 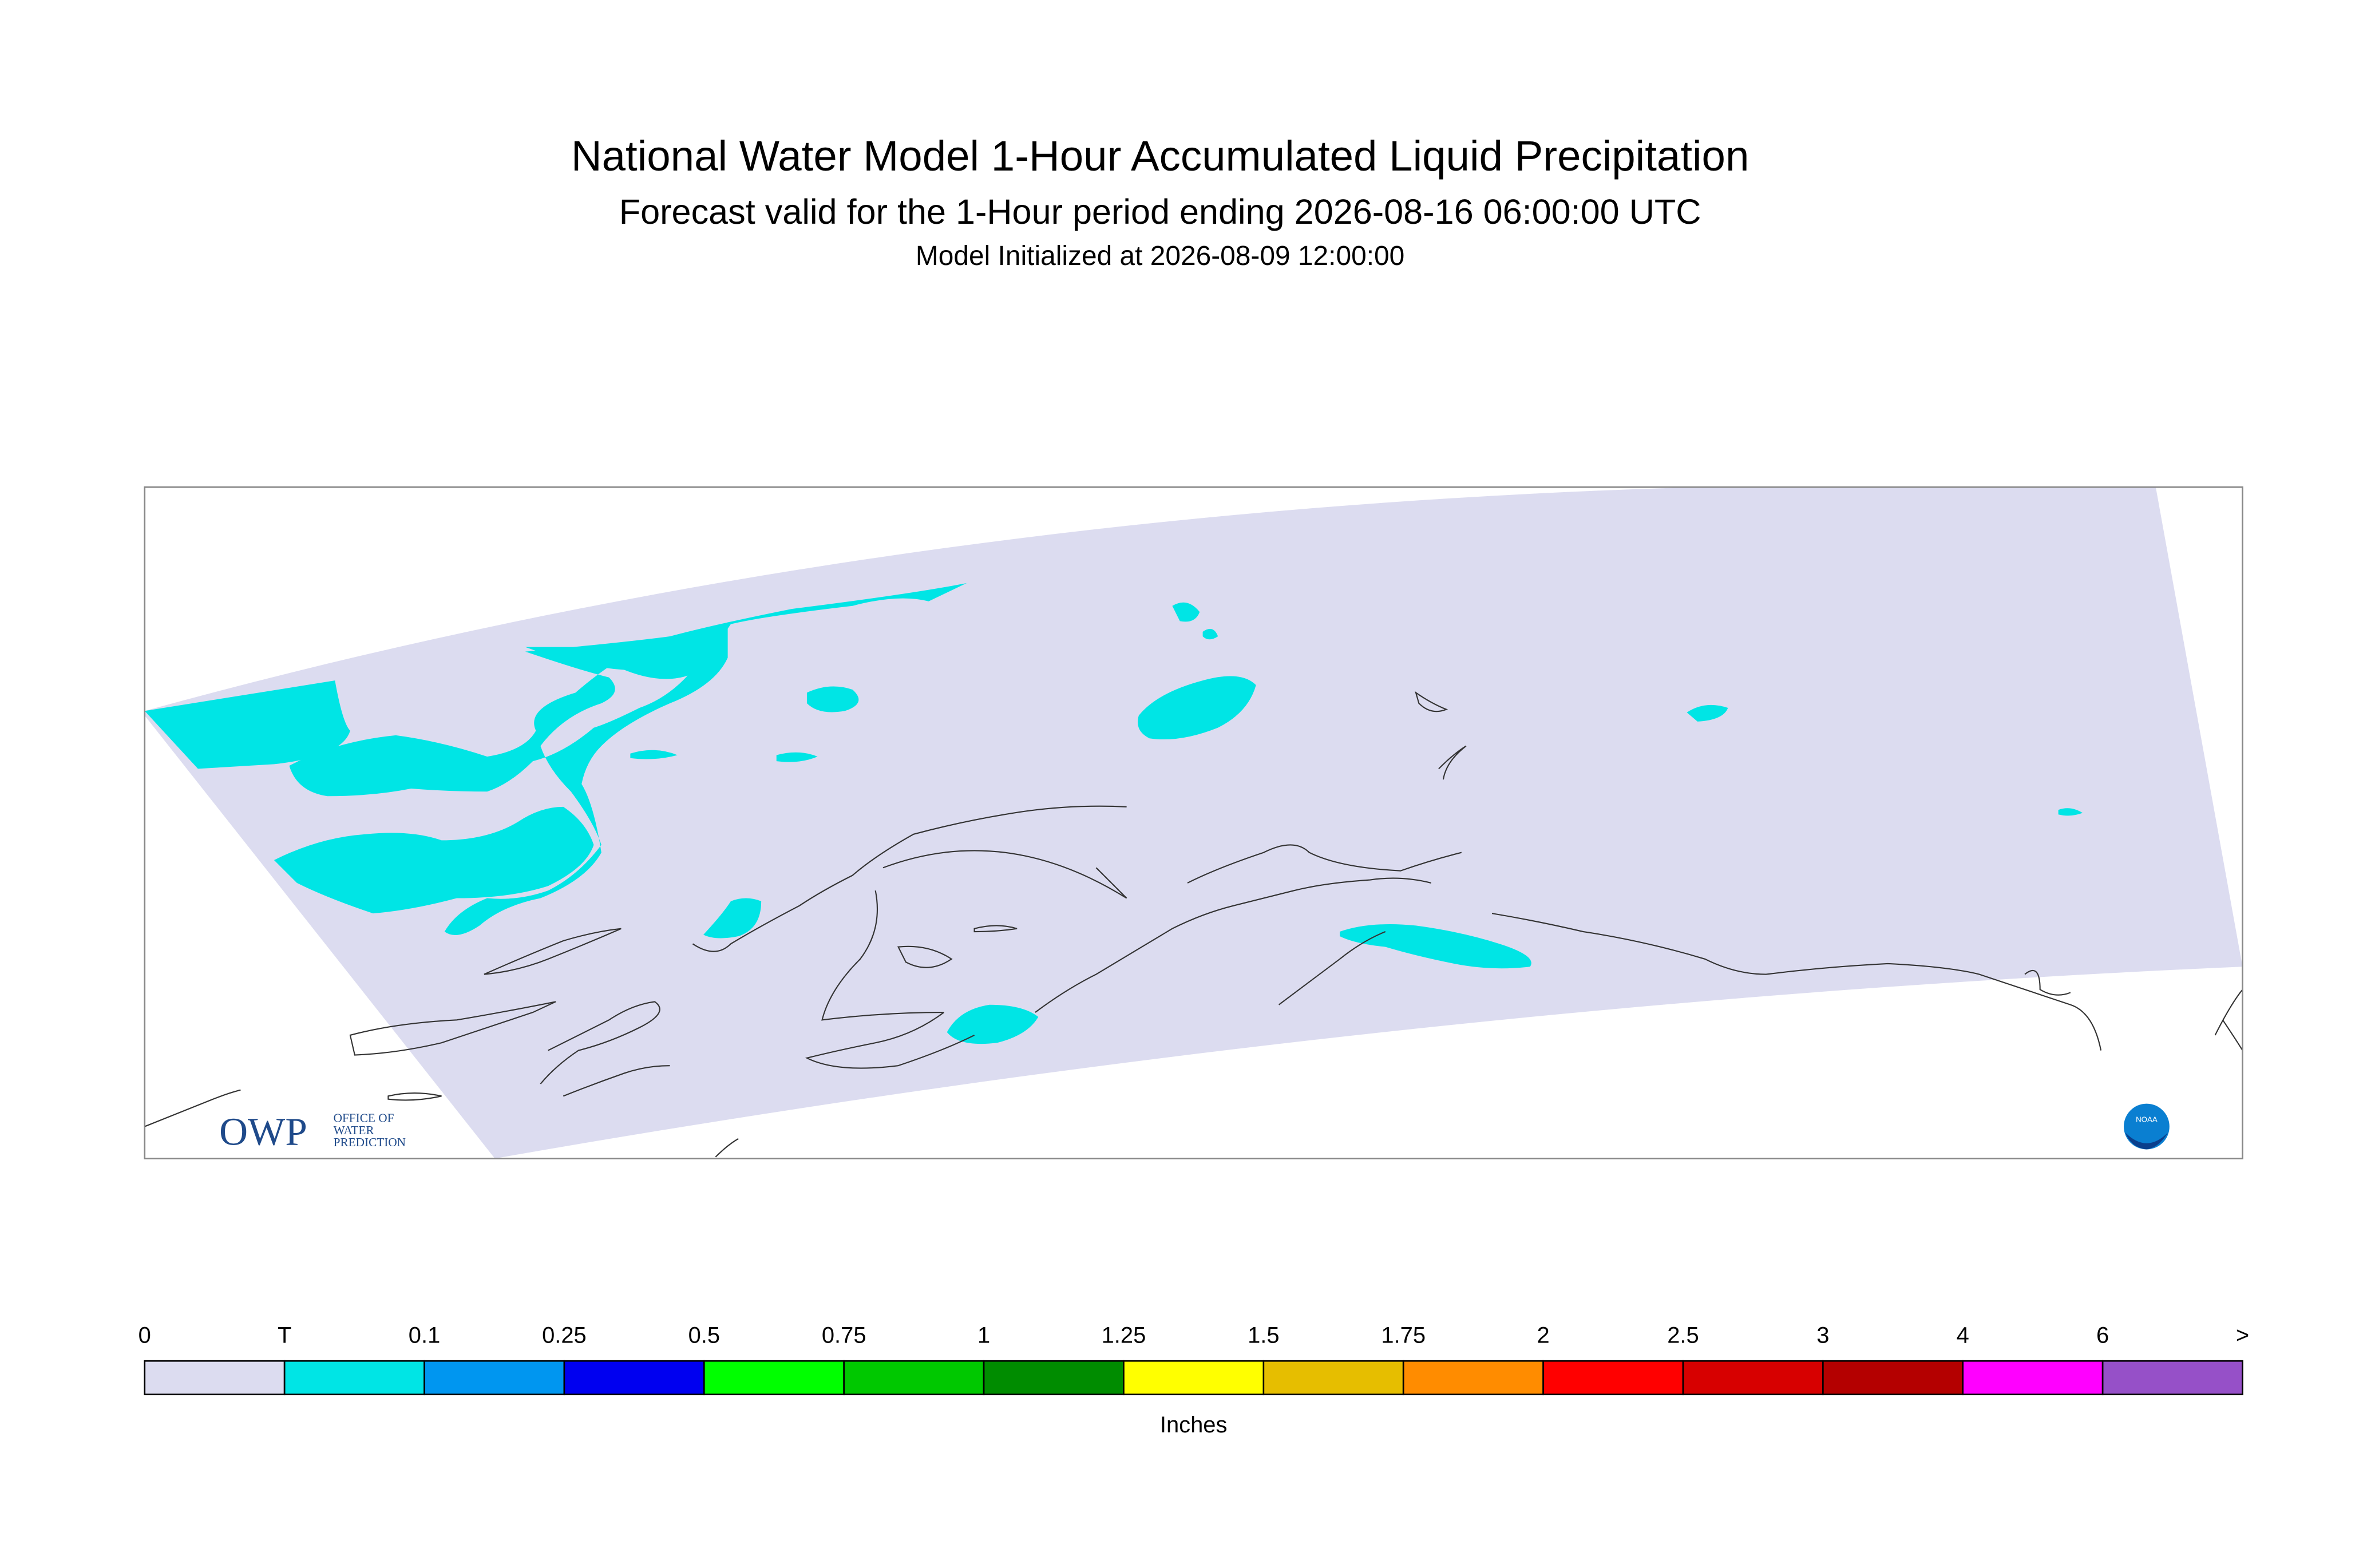 What do you see at coordinates (1160, 256) in the screenshot?
I see `init-time: Model Initialized at 2026-08-09 12:00:00` at bounding box center [1160, 256].